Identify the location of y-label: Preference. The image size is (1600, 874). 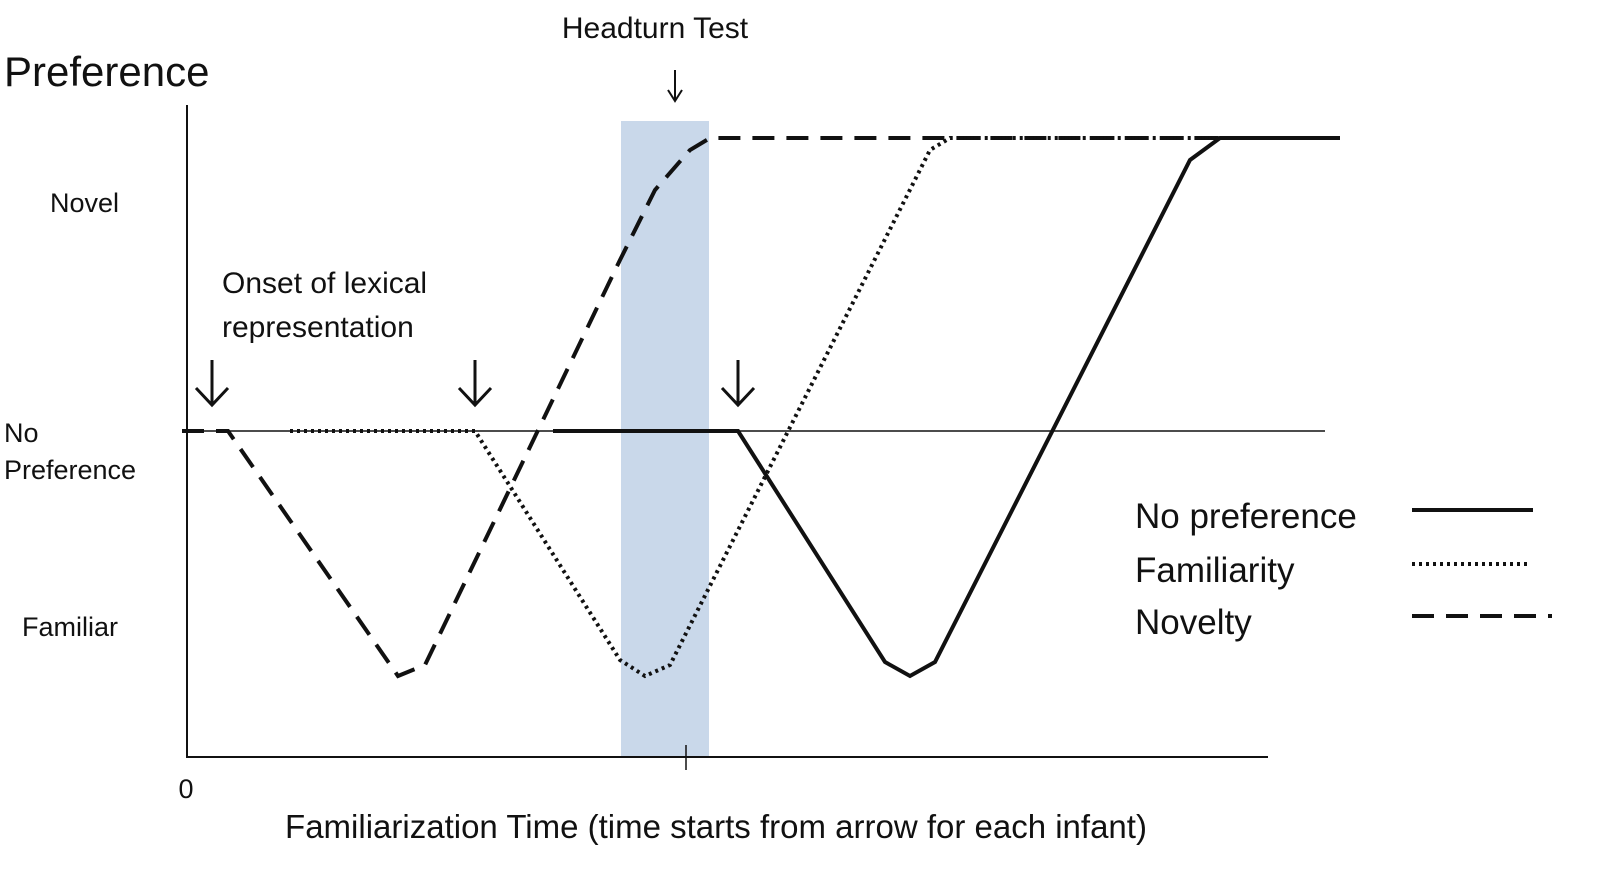
(70, 470).